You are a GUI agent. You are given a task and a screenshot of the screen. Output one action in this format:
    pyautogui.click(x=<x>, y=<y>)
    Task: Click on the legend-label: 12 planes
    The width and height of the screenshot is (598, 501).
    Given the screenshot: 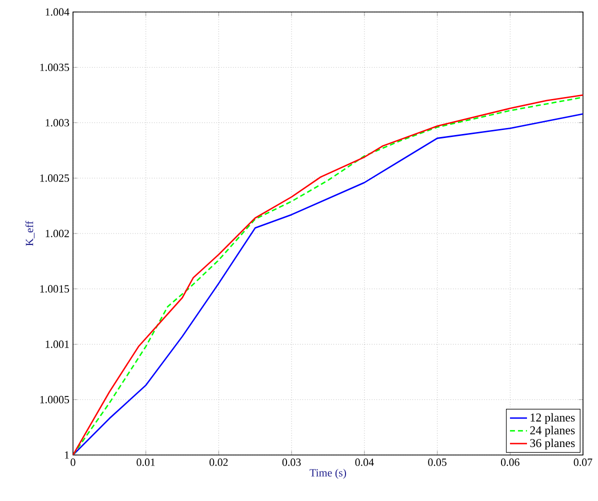 What is the action you would take?
    pyautogui.click(x=552, y=418)
    